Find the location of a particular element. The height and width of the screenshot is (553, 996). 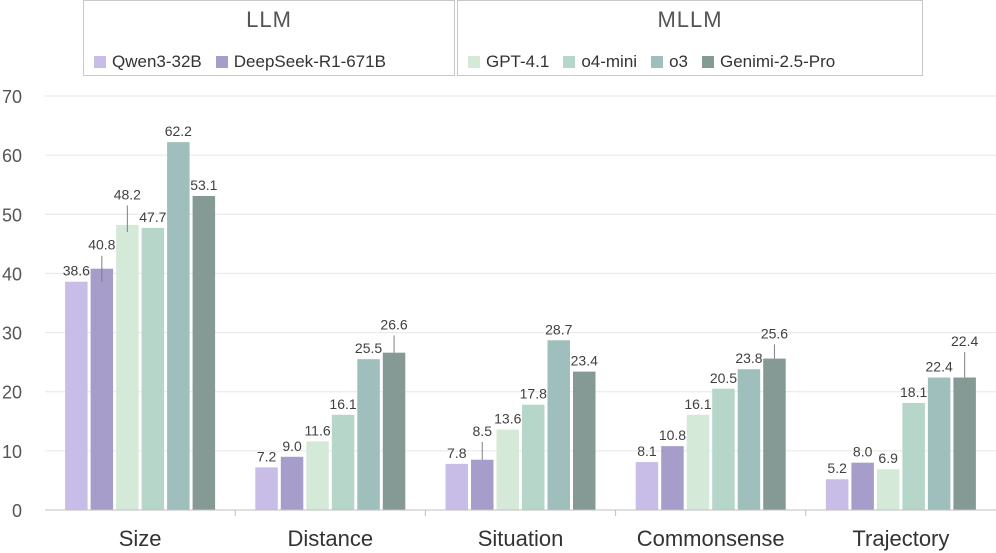

bar-genimi-2-5-pro-distance is located at coordinates (394, 431).